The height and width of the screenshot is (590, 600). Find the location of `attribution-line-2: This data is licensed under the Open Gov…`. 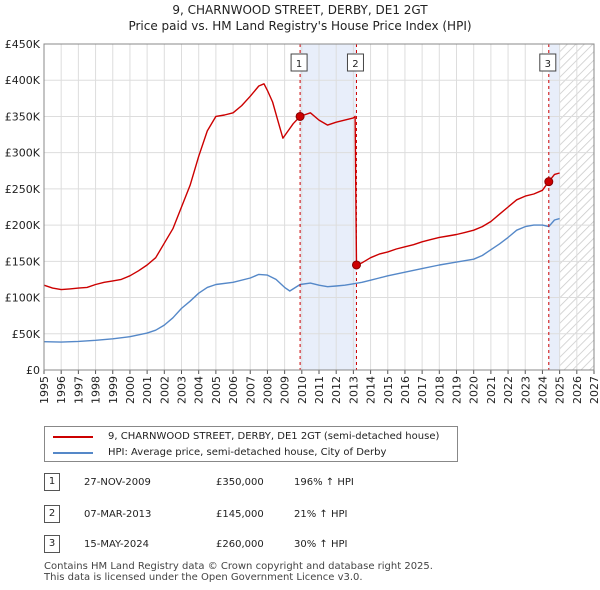

attribution-line-2: This data is licensed under the Open Gov… is located at coordinates (203, 577).